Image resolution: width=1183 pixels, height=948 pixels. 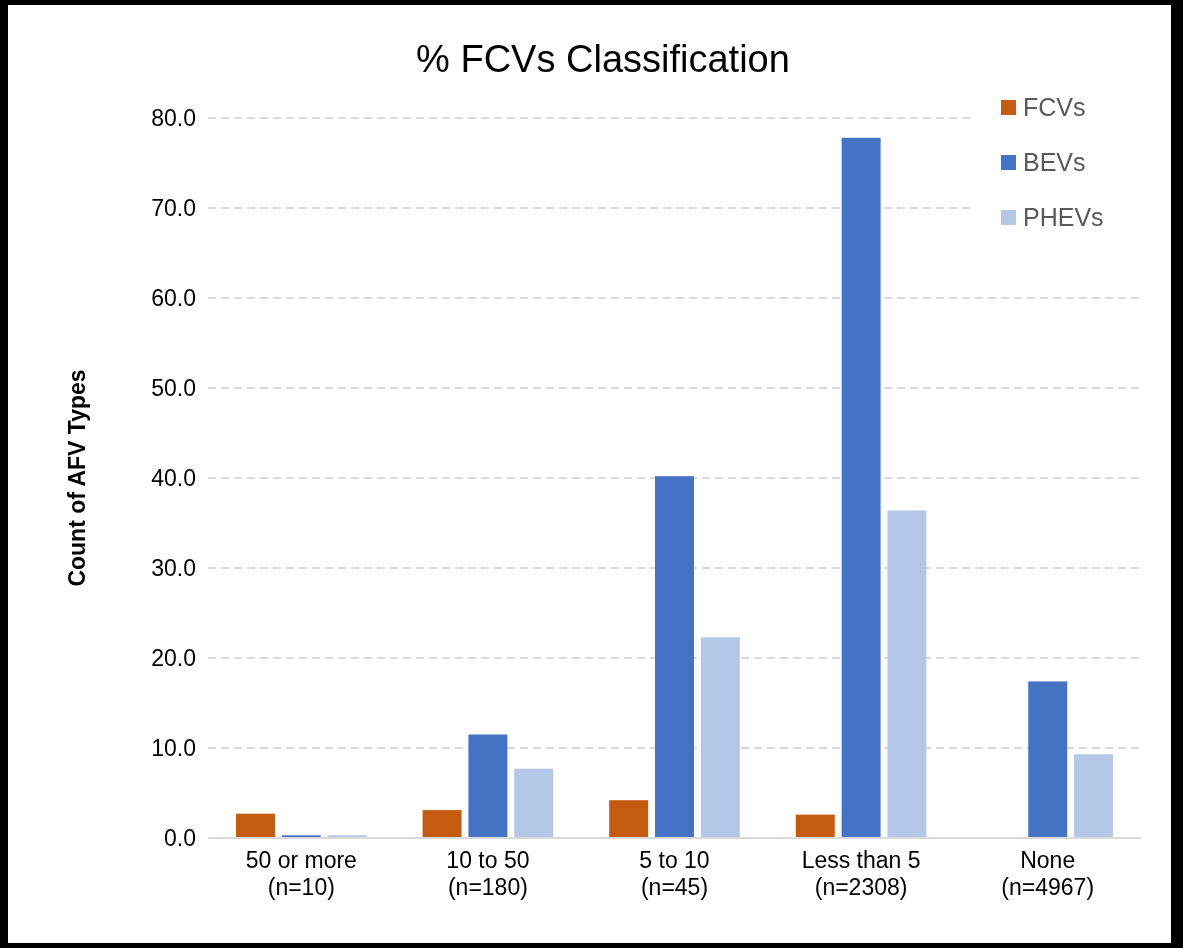 What do you see at coordinates (173, 657) in the screenshot?
I see `y-tick-label: 20.0` at bounding box center [173, 657].